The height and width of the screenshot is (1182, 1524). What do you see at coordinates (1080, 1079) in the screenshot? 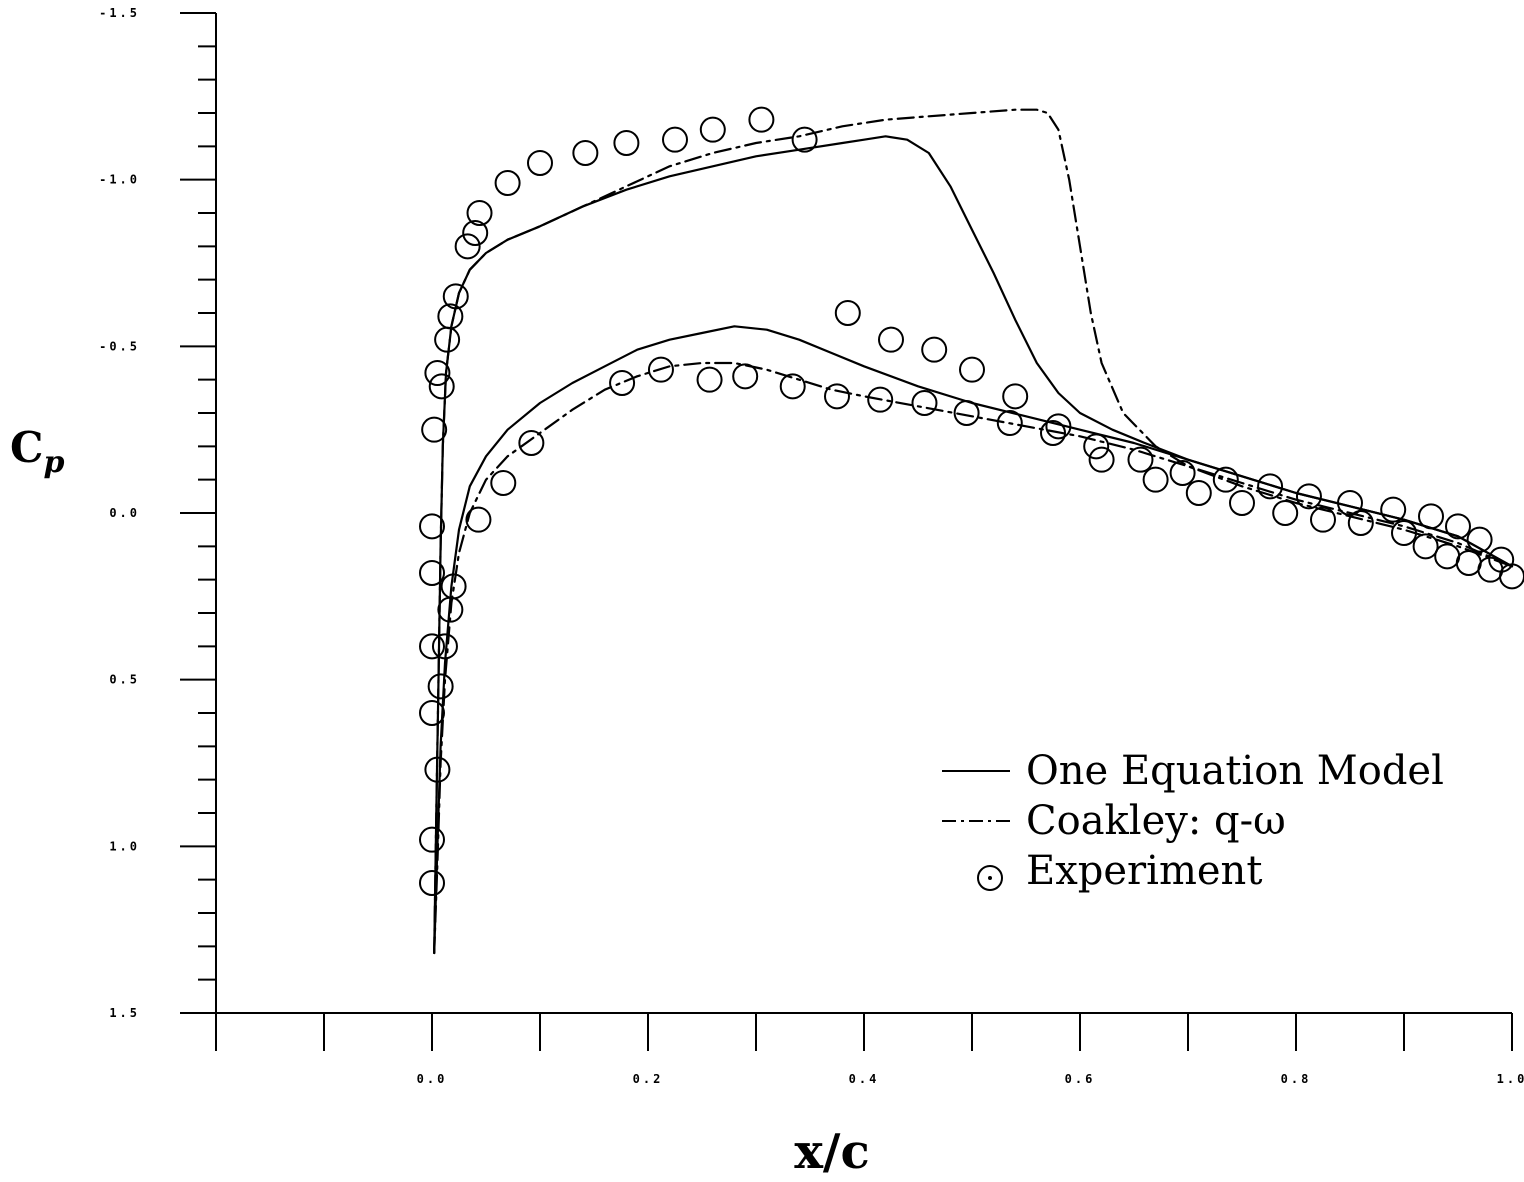
I see `x-tick-label: 0.6` at bounding box center [1080, 1079].